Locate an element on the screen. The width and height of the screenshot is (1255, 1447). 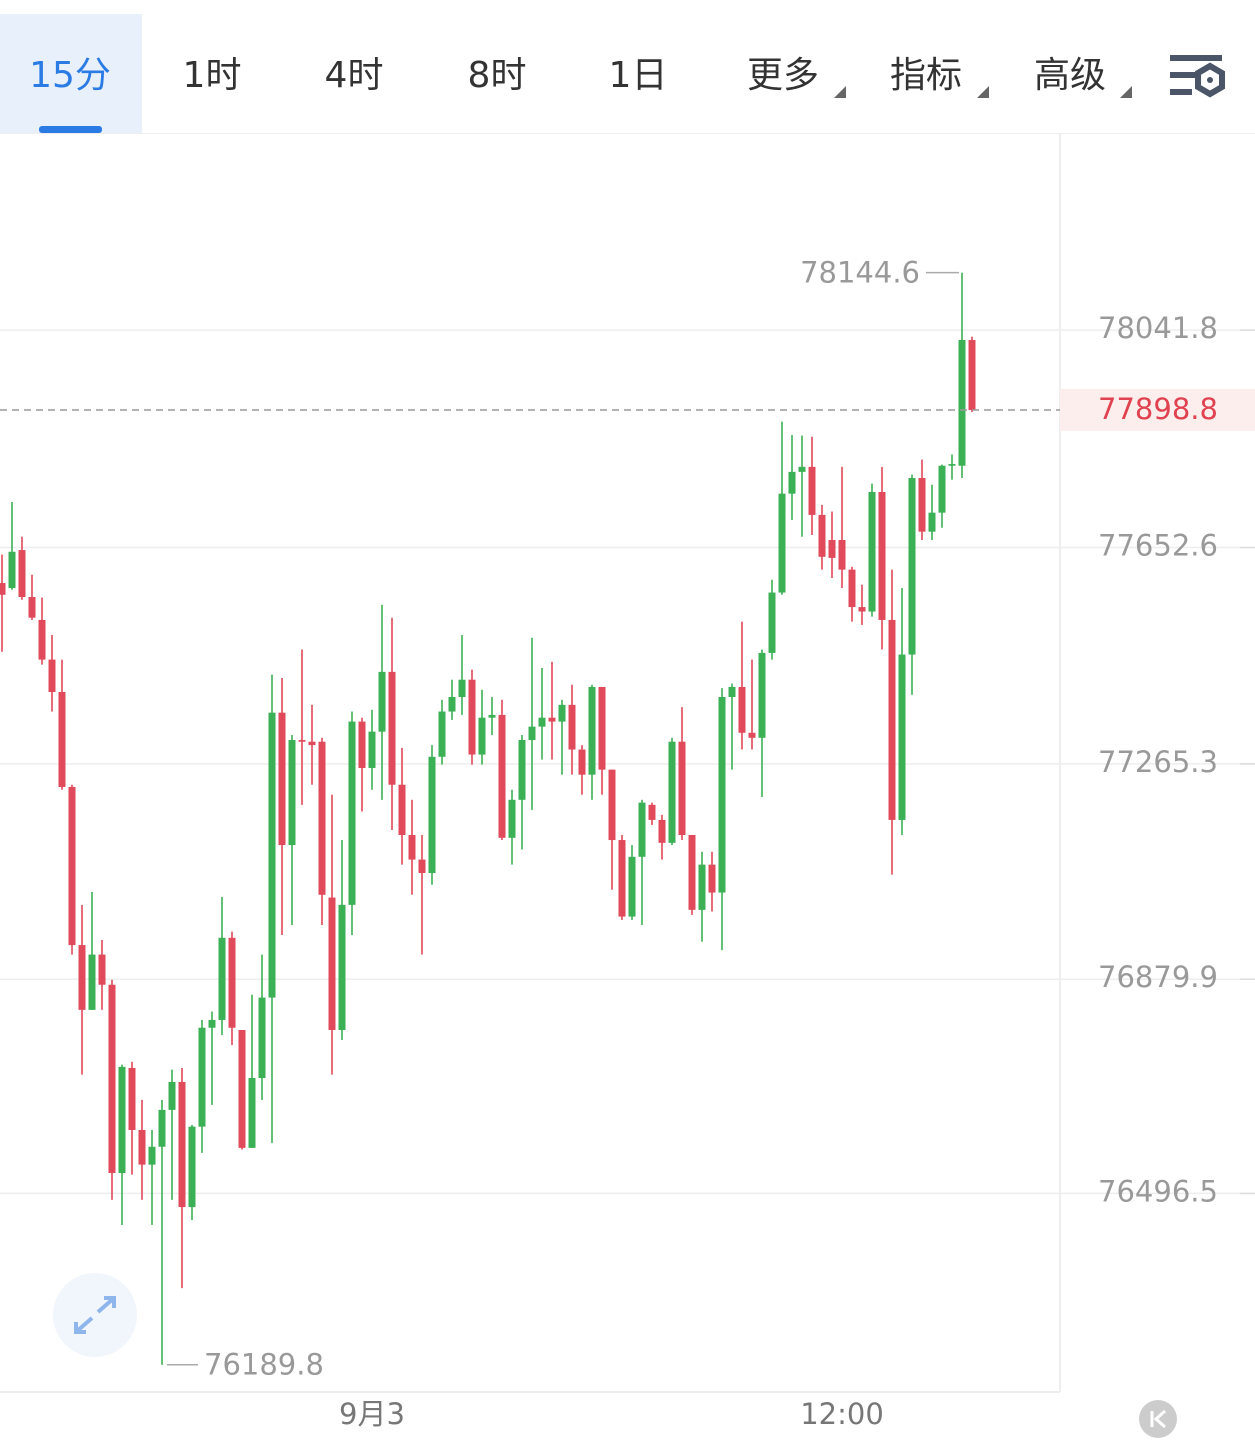
y-tick-label: 78041.8 is located at coordinates (1158, 328).